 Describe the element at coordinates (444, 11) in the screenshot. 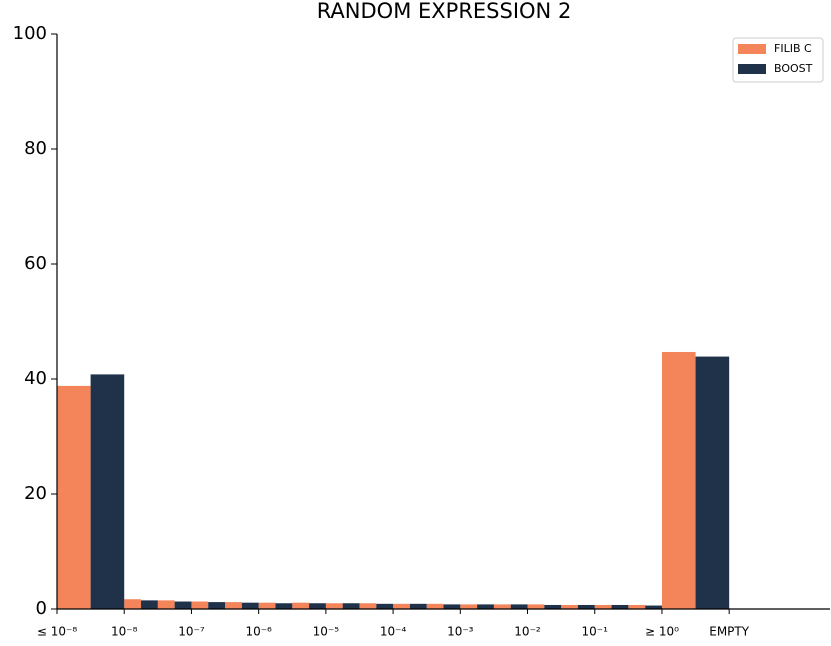

I see `chart-title: RANDOM EXPRESSION 2` at that location.